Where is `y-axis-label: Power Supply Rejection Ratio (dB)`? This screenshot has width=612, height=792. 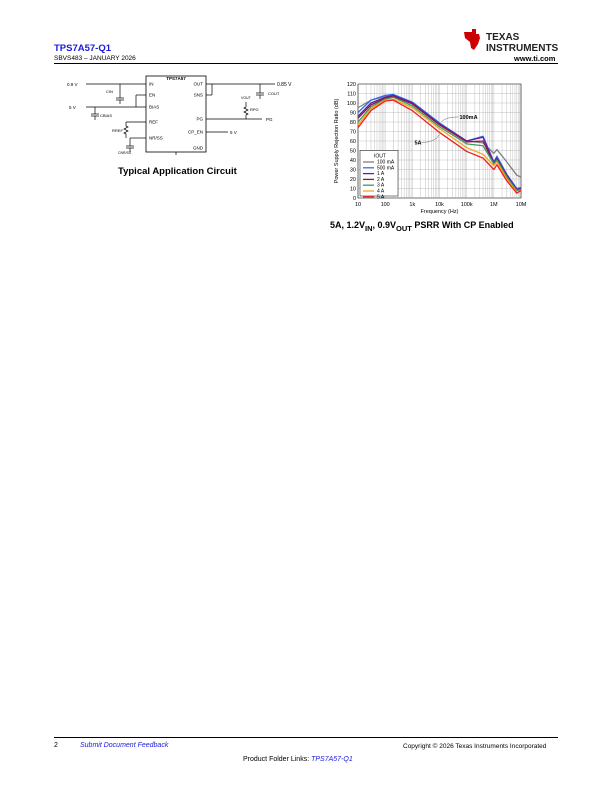
y-axis-label: Power Supply Rejection Ratio (dB) is located at coordinates (337, 140).